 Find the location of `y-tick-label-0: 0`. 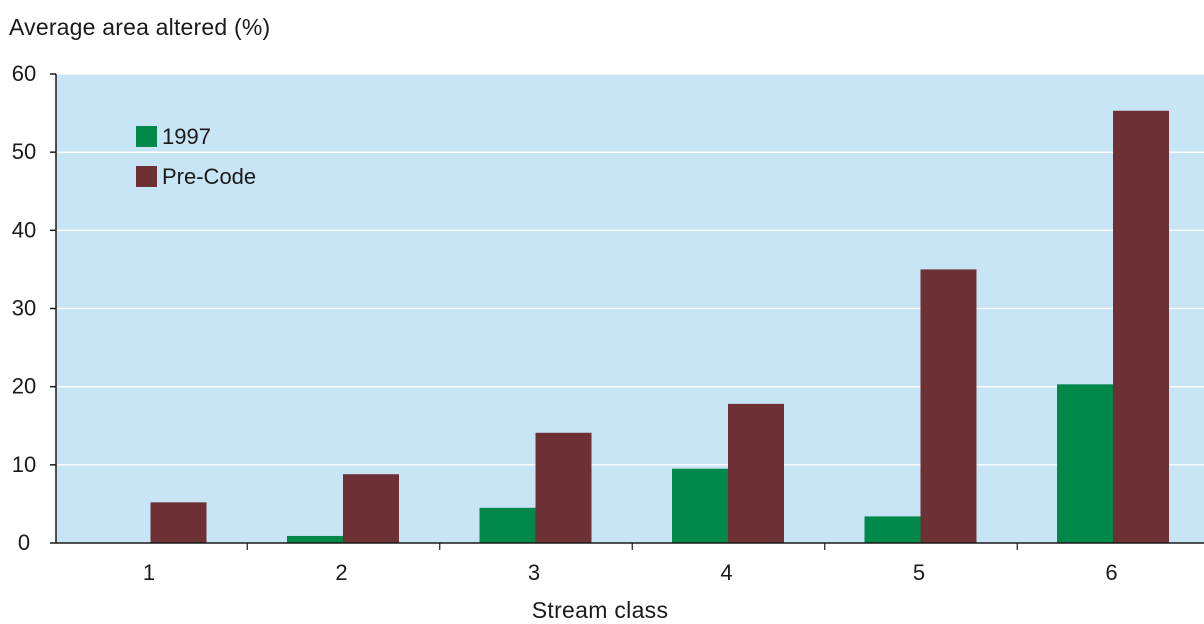

y-tick-label-0: 0 is located at coordinates (24, 542).